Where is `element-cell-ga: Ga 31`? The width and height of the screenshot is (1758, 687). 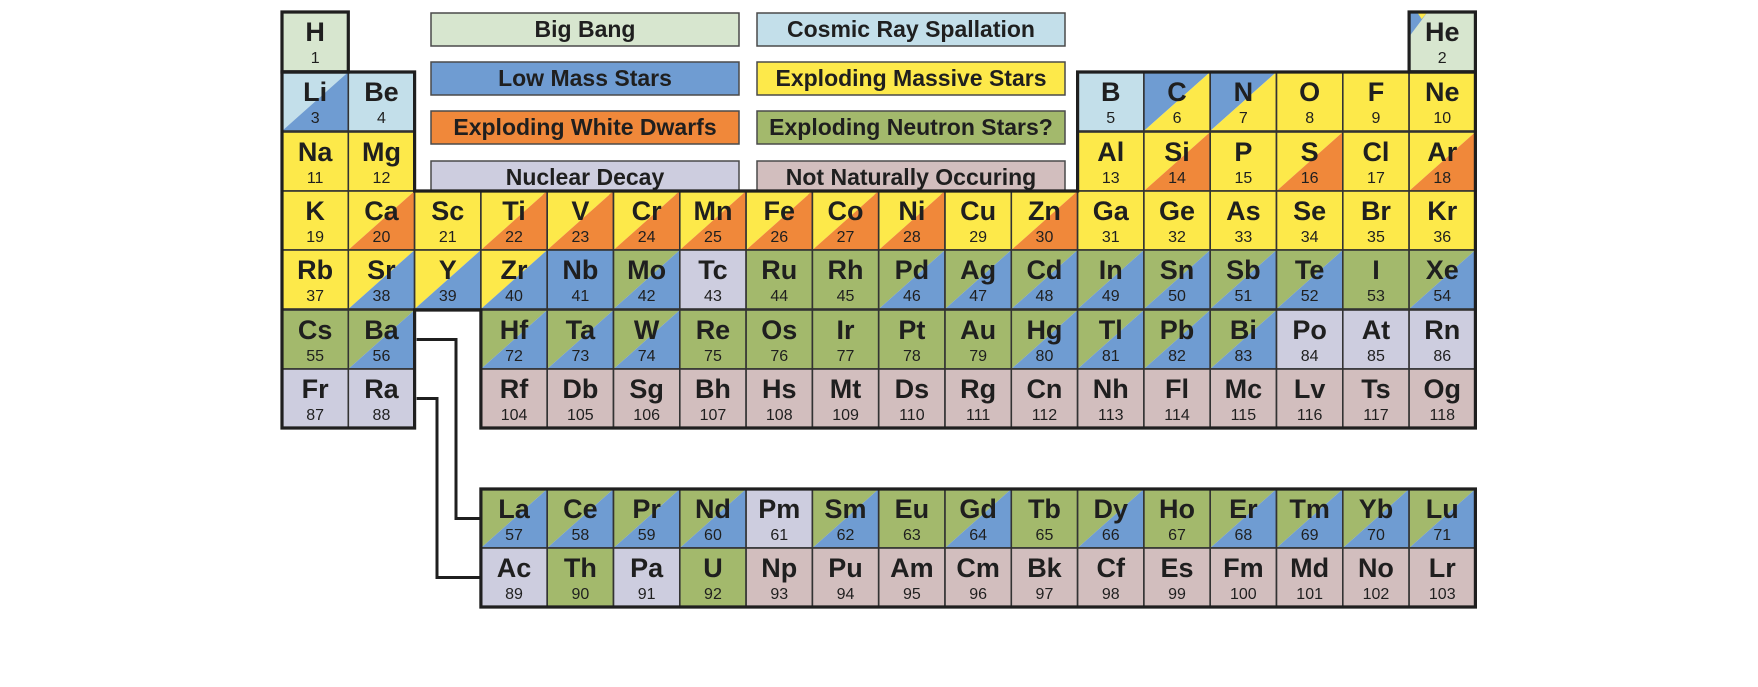
element-cell-ga: Ga 31 is located at coordinates (1110, 220).